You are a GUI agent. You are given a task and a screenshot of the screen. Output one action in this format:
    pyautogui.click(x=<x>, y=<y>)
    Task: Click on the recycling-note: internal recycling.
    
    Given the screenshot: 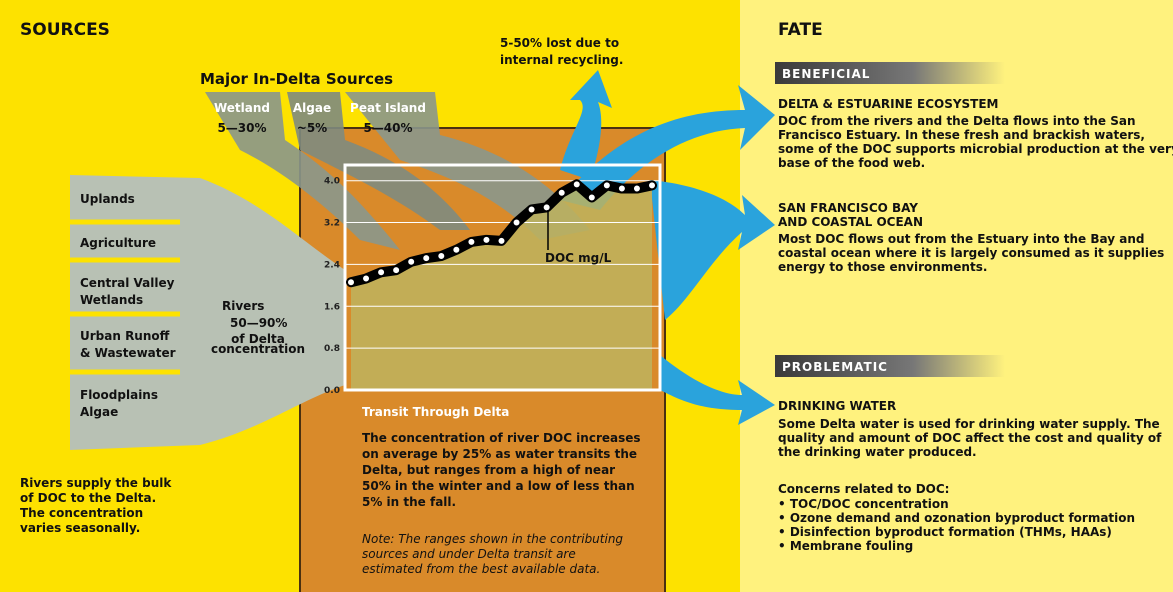 What is the action you would take?
    pyautogui.click(x=561, y=60)
    